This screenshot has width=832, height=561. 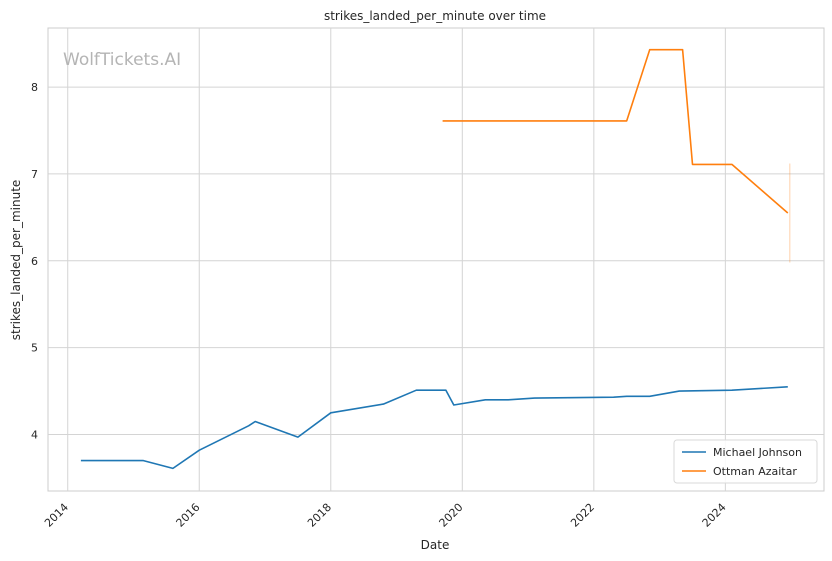 What do you see at coordinates (34, 261) in the screenshot?
I see `y-tick-label: 6` at bounding box center [34, 261].